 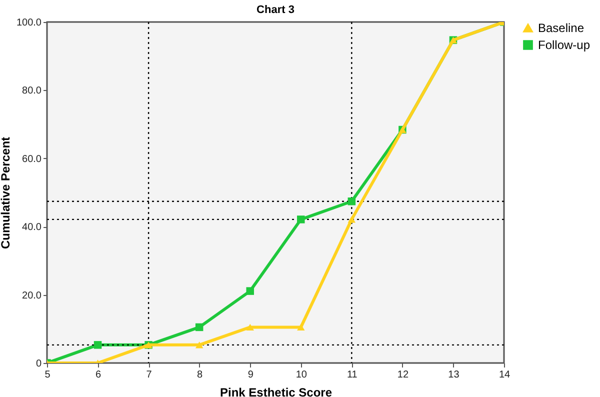 I want to click on y-tick-label: 0, so click(x=39, y=364).